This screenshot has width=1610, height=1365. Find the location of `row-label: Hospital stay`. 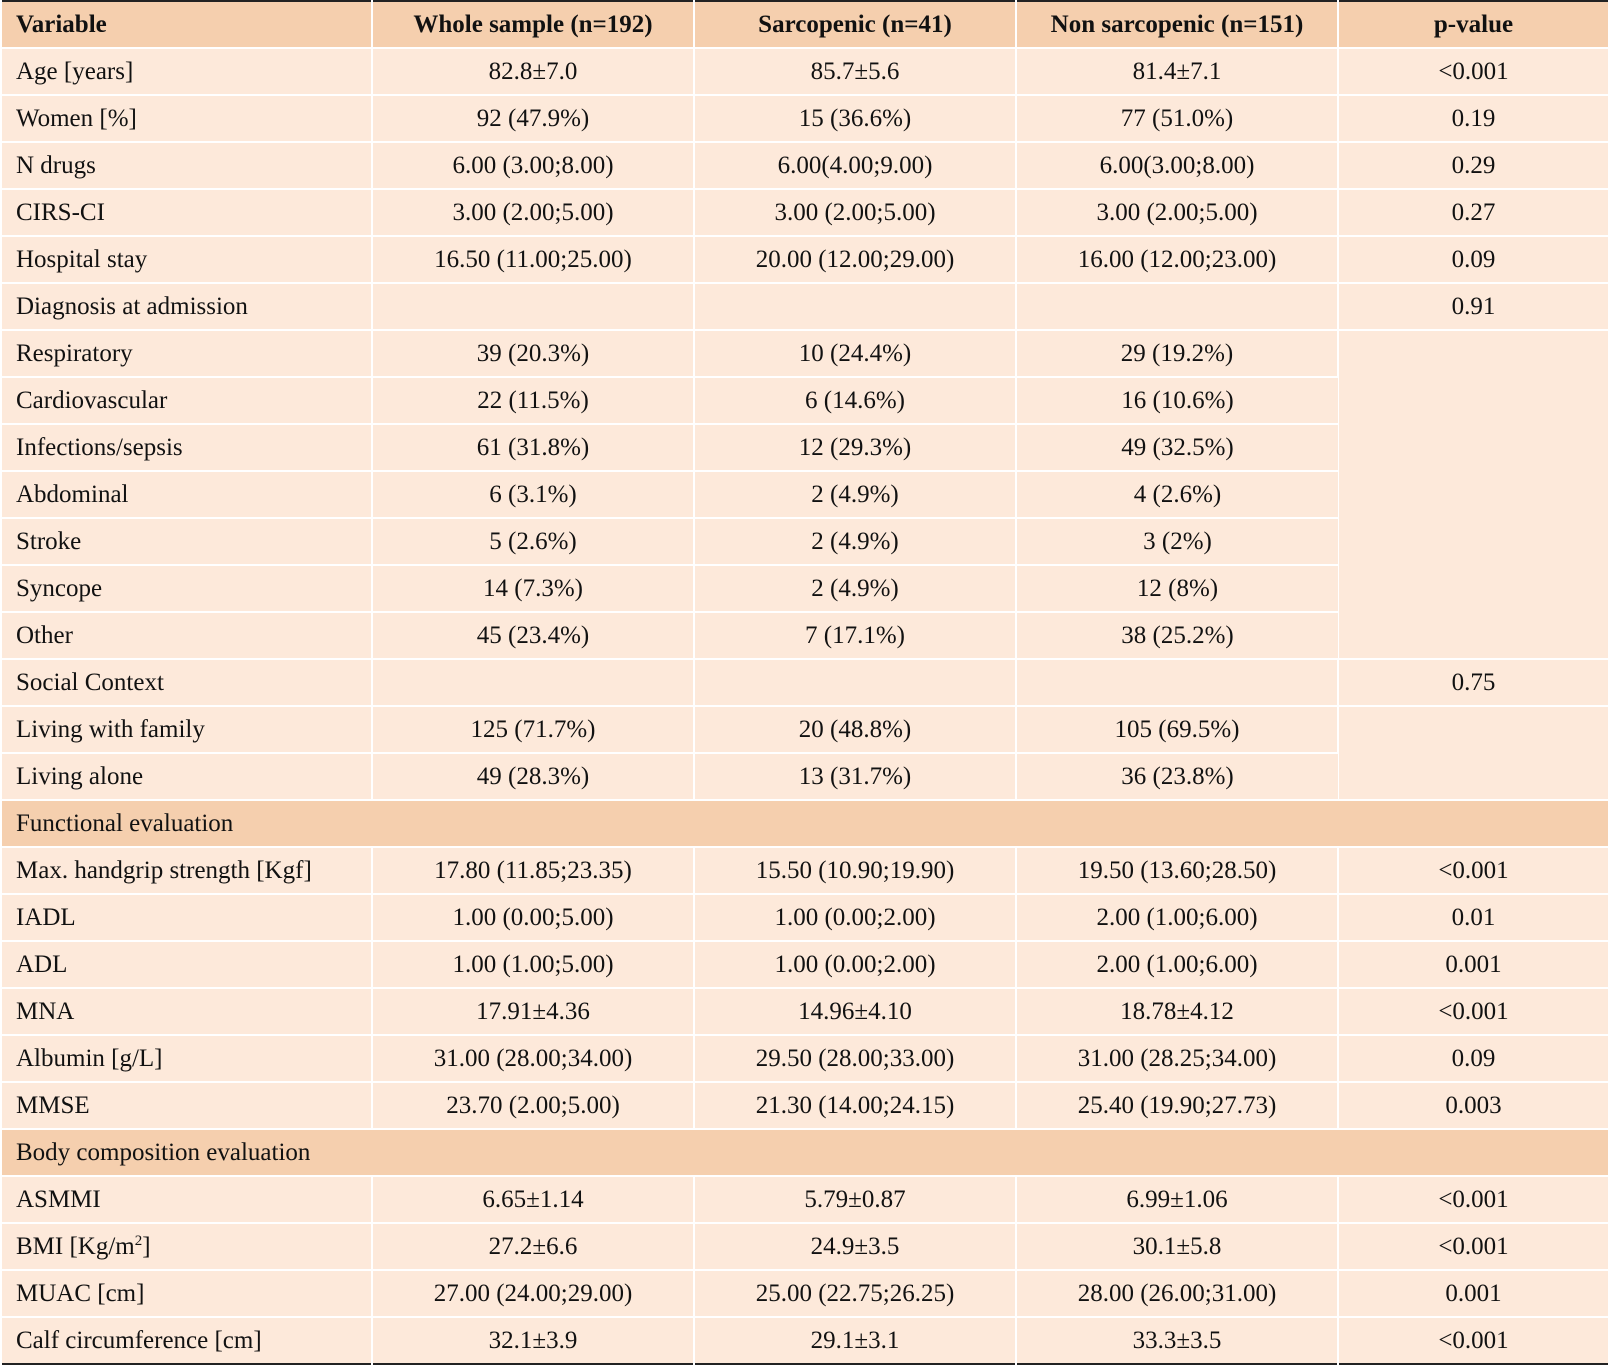

row-label: Hospital stay is located at coordinates (187, 260).